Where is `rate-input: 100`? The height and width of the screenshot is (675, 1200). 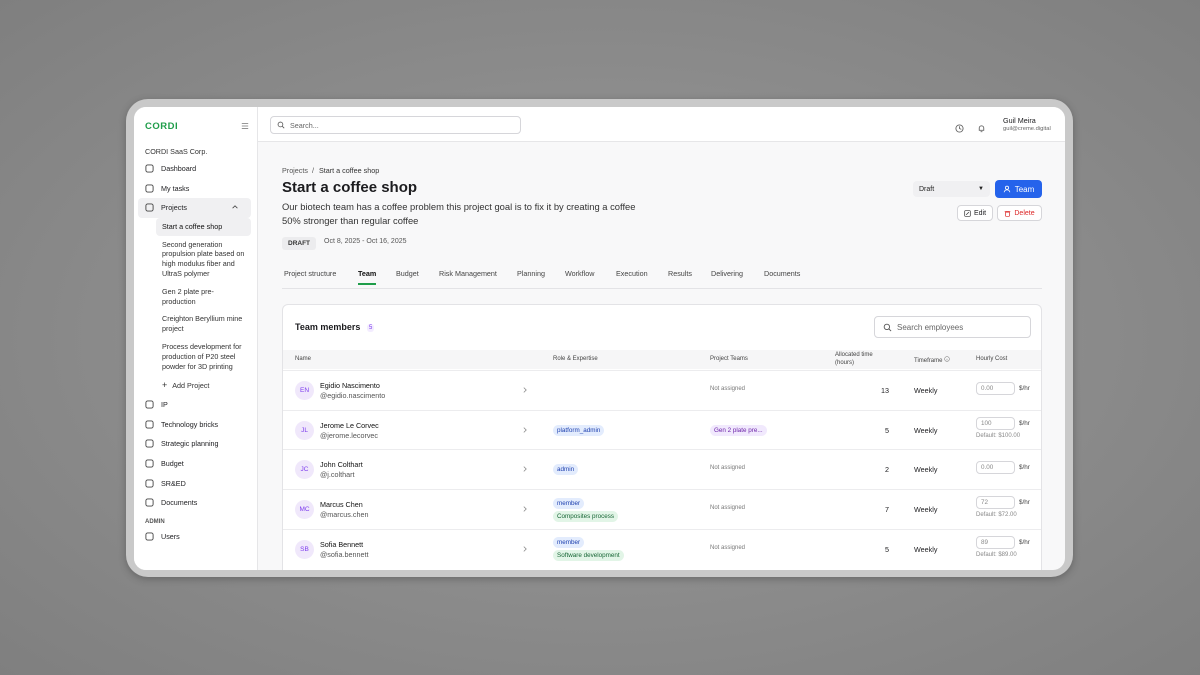
rate-input: 100 is located at coordinates (995, 423).